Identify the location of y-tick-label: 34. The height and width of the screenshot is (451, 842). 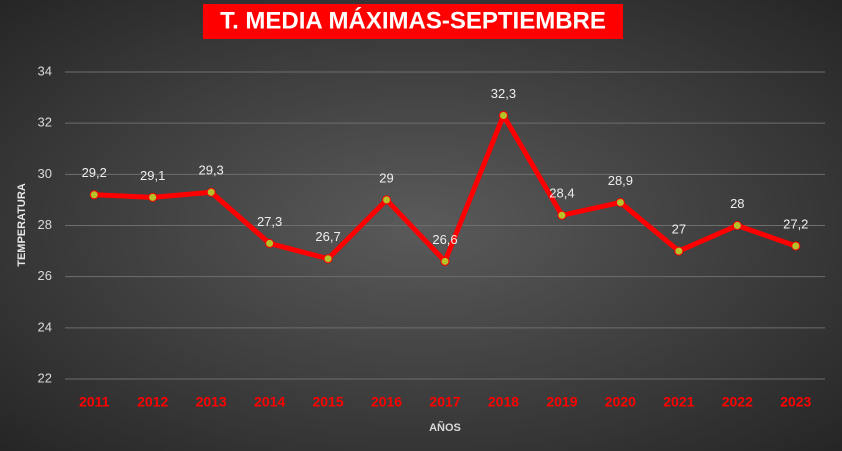
(45, 70).